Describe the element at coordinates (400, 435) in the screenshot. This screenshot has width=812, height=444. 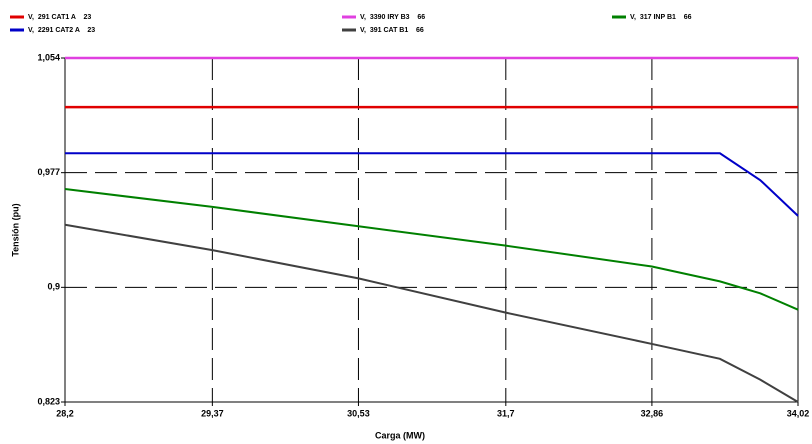
I see `x-axis-title: Carga (MW)` at that location.